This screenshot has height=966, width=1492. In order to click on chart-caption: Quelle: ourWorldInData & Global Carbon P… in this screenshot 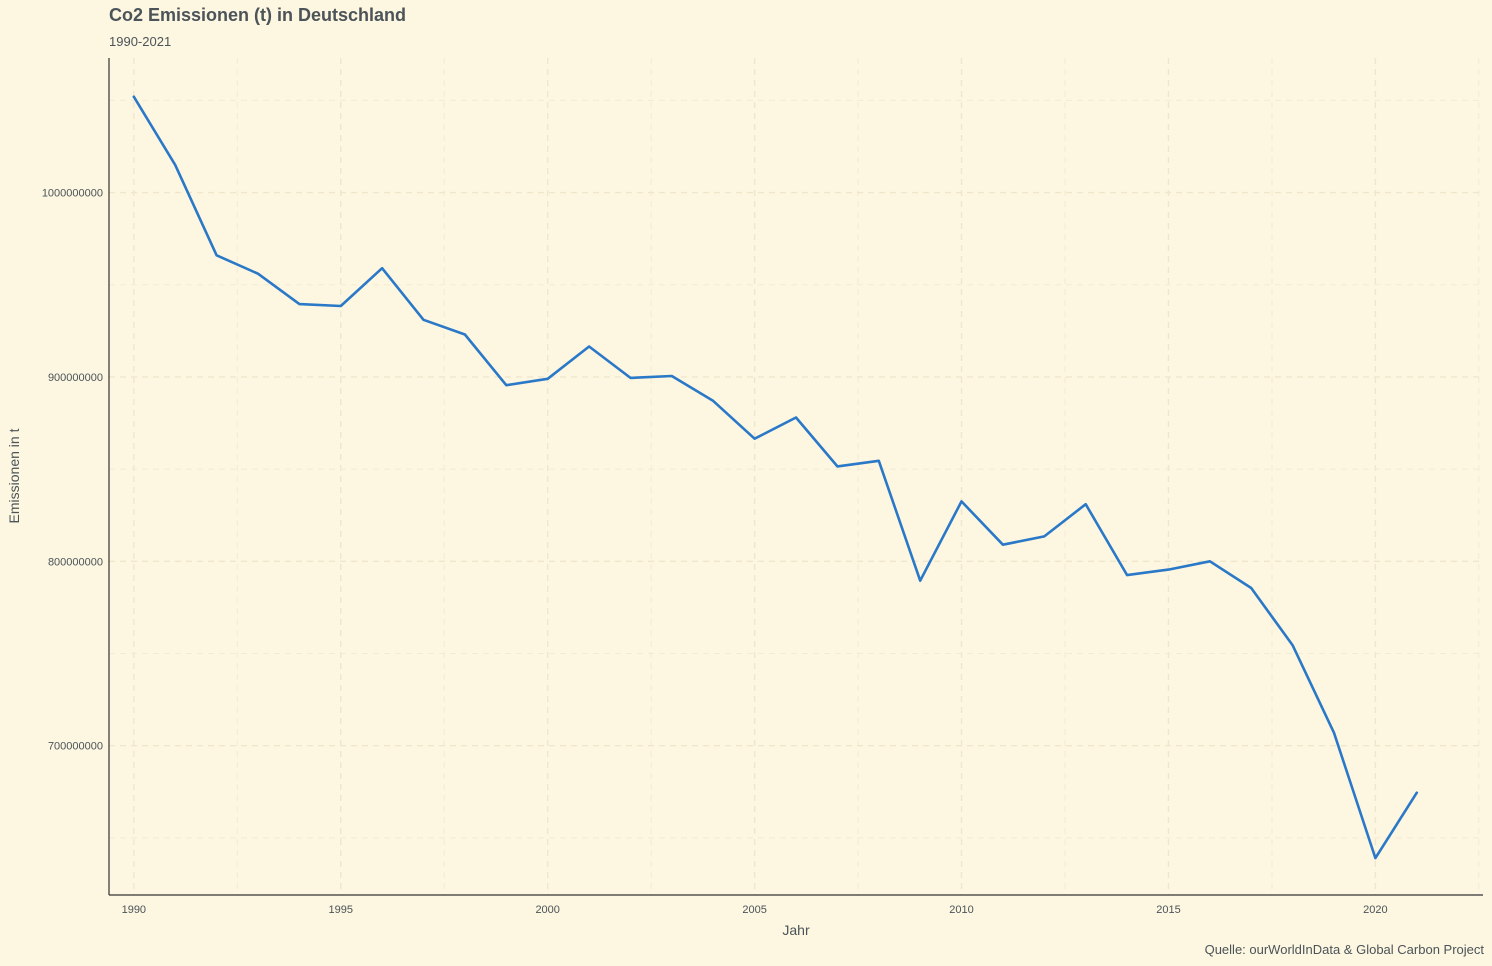, I will do `click(1344, 949)`.